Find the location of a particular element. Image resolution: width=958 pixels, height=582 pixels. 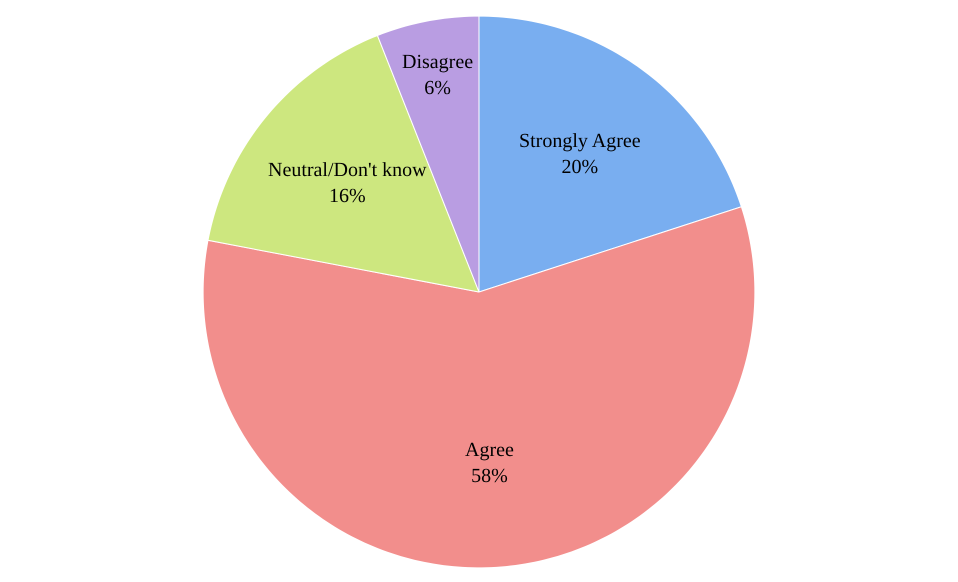

data-label: 16% is located at coordinates (347, 196).